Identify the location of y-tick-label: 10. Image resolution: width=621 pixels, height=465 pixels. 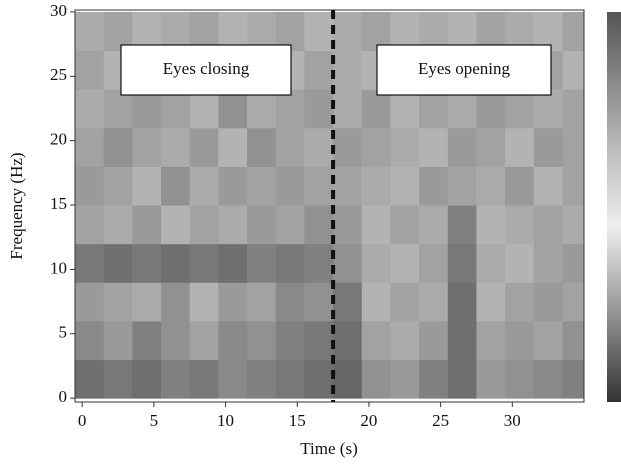
(58, 267).